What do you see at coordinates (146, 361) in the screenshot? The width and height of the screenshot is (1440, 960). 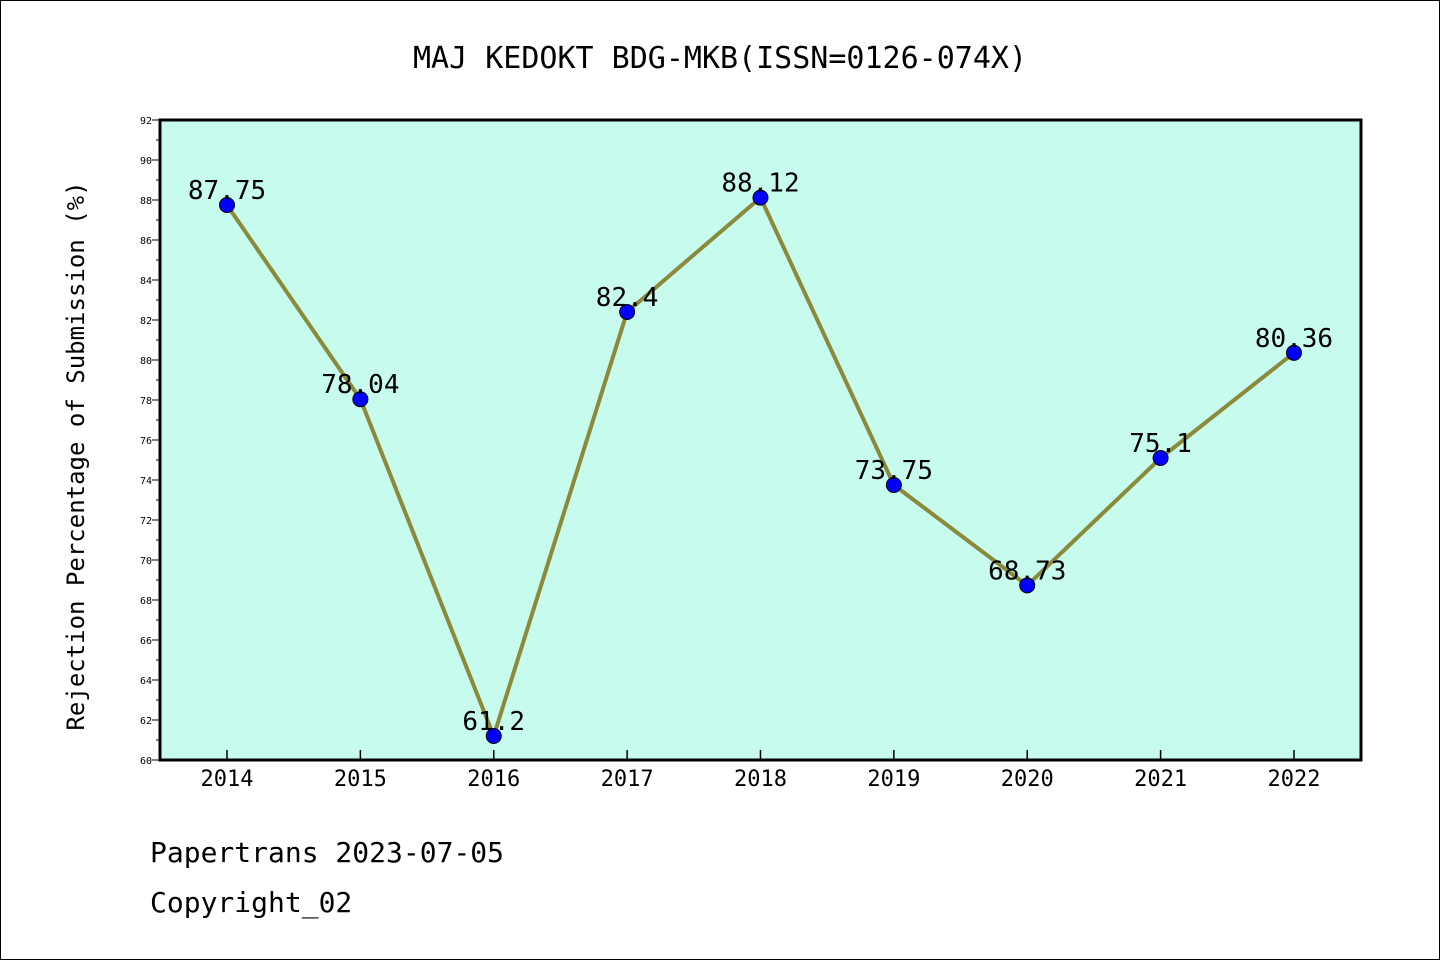 I see `y-tick-label: 80` at bounding box center [146, 361].